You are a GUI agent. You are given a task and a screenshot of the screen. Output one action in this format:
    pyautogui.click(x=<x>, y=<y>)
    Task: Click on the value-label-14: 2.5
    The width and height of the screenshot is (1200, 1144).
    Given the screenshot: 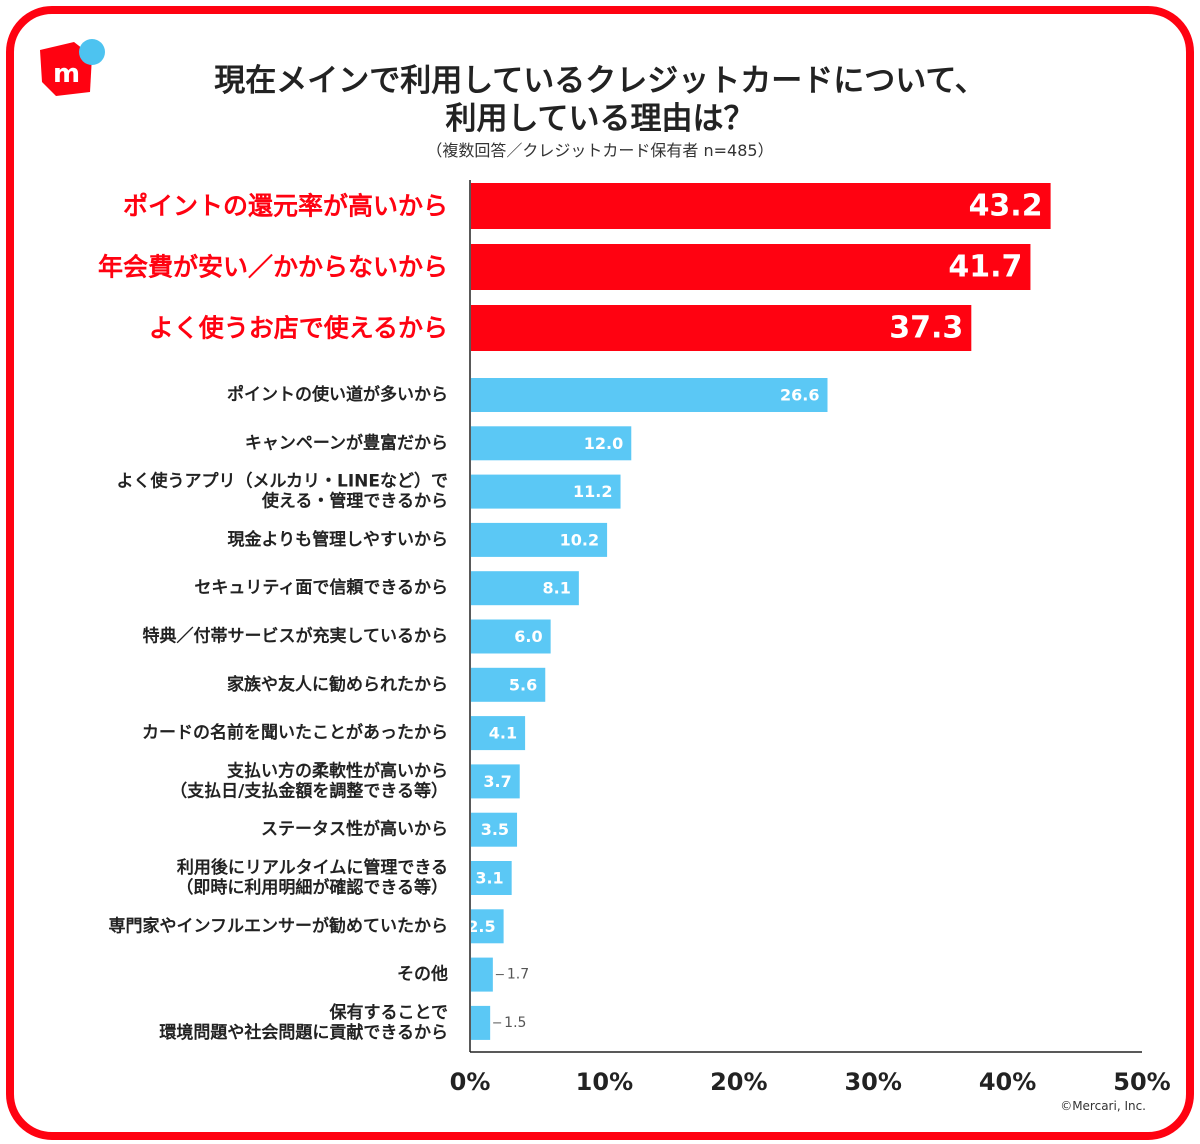 What is the action you would take?
    pyautogui.click(x=481, y=926)
    